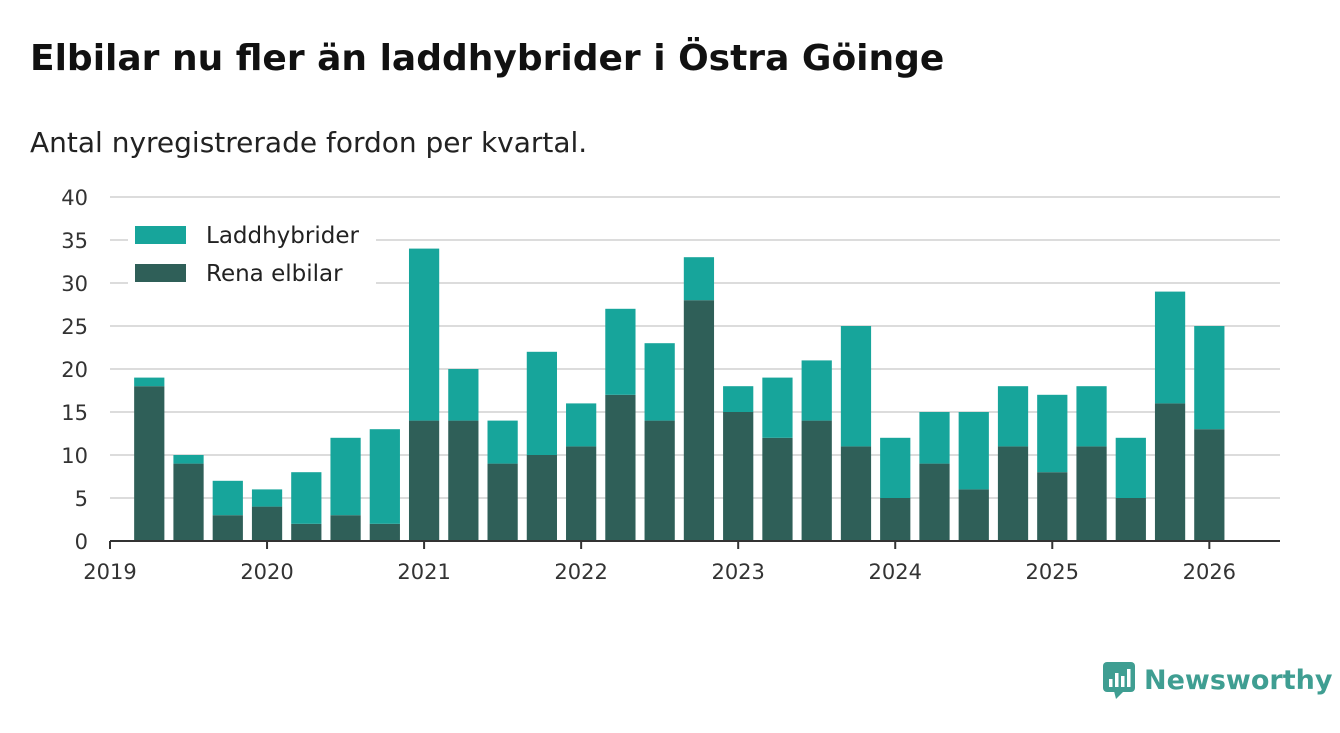 The image size is (1340, 733). Describe the element at coordinates (267, 498) in the screenshot. I see `bar-laddhybrider-2020-Q1` at that location.